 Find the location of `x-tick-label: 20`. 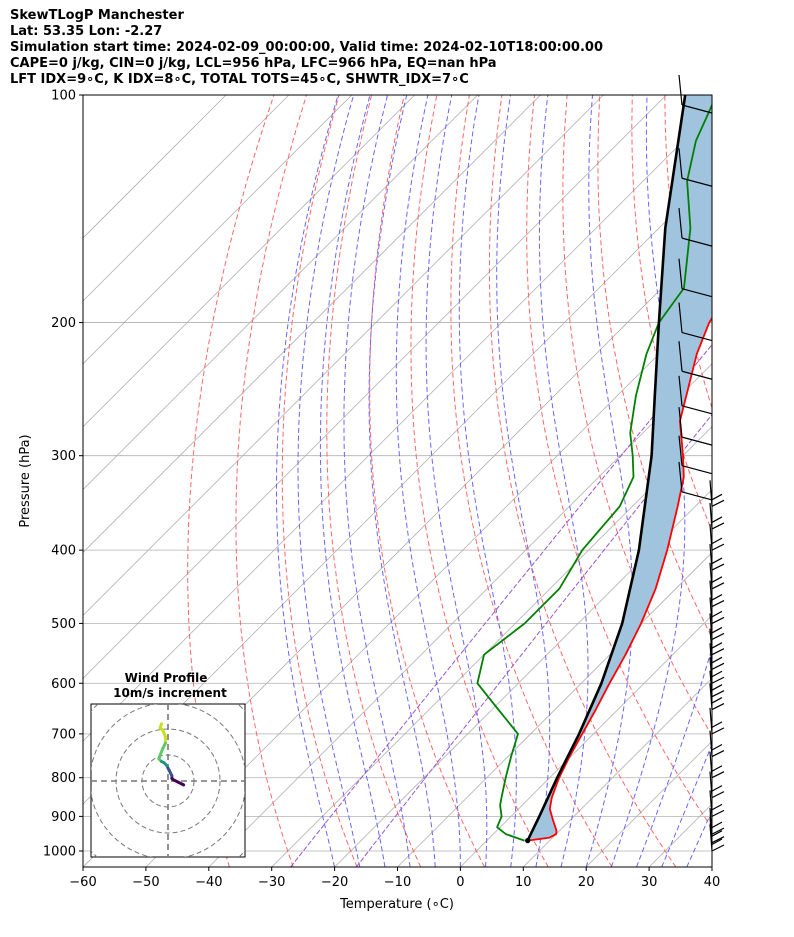

x-tick-label: 20 is located at coordinates (586, 882).